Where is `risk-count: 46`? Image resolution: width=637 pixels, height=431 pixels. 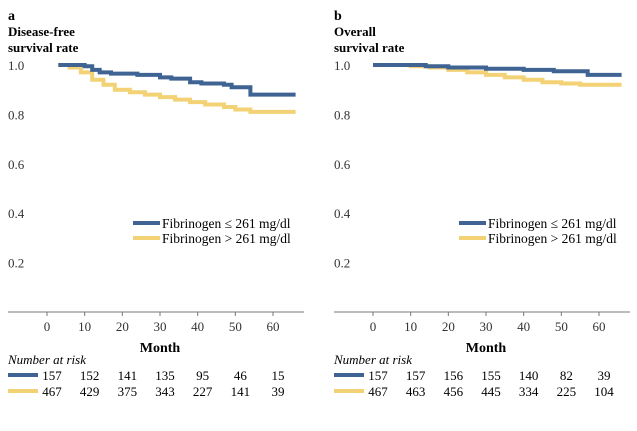
risk-count: 46 is located at coordinates (241, 375).